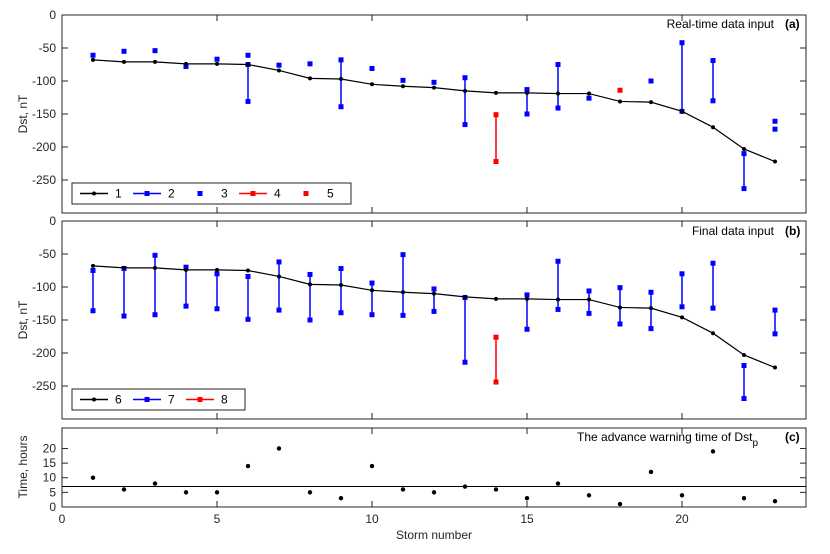 The height and width of the screenshot is (554, 830). Describe the element at coordinates (94, 193) in the screenshot. I see `legend-swatch-dot` at that location.